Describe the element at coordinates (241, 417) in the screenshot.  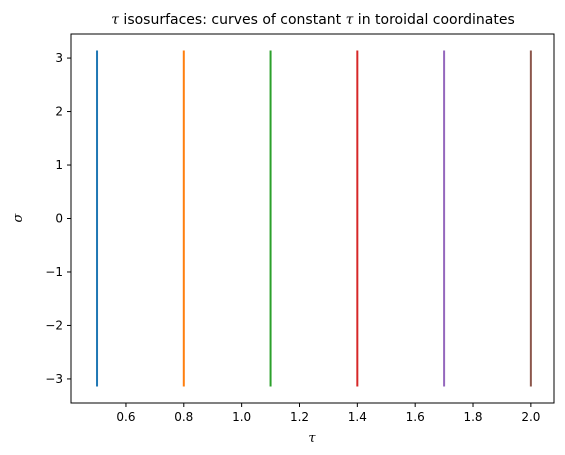
I see `x-tick-label-2: 1.0` at that location.